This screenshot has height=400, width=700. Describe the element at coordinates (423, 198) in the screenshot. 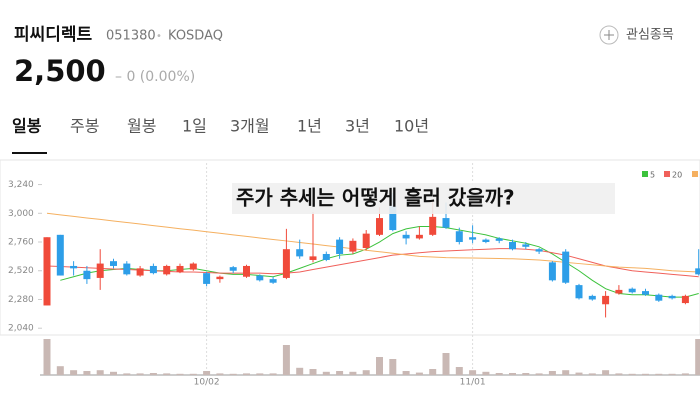

I see `annotation-box` at that location.